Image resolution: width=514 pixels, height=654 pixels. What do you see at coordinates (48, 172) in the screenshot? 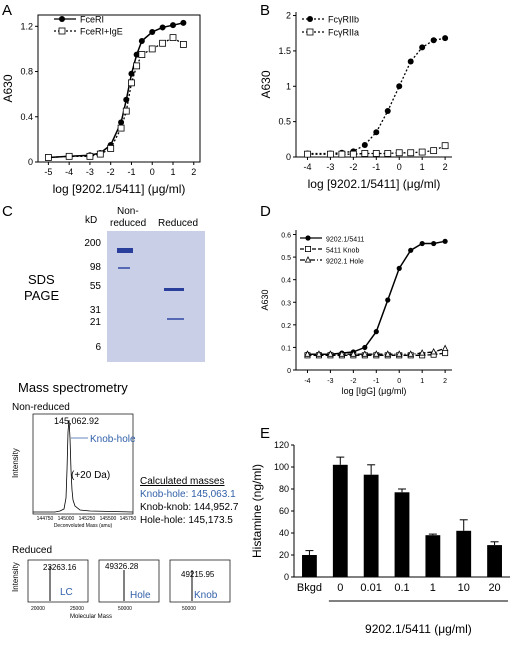
I see `x-tick-label: -5` at bounding box center [48, 172].